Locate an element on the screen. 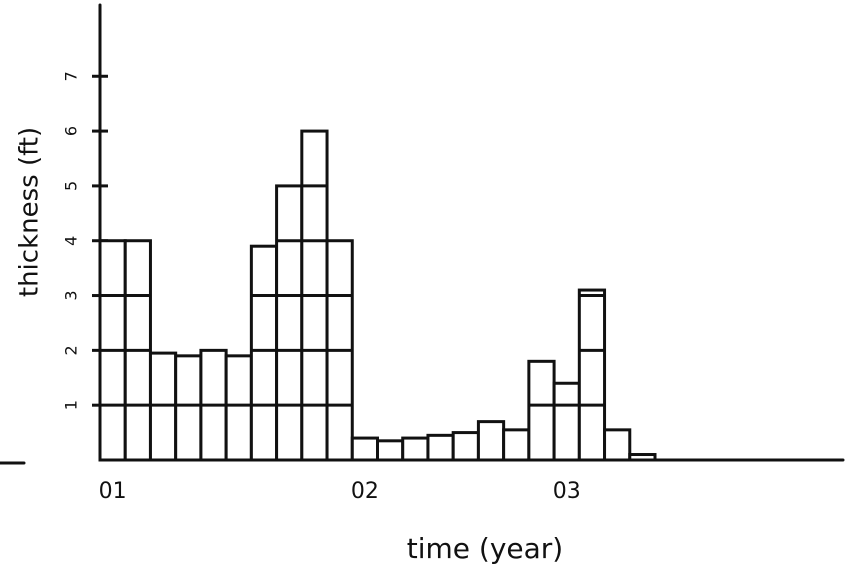 This screenshot has width=855, height=572. x-tick-label: 03 is located at coordinates (567, 491).